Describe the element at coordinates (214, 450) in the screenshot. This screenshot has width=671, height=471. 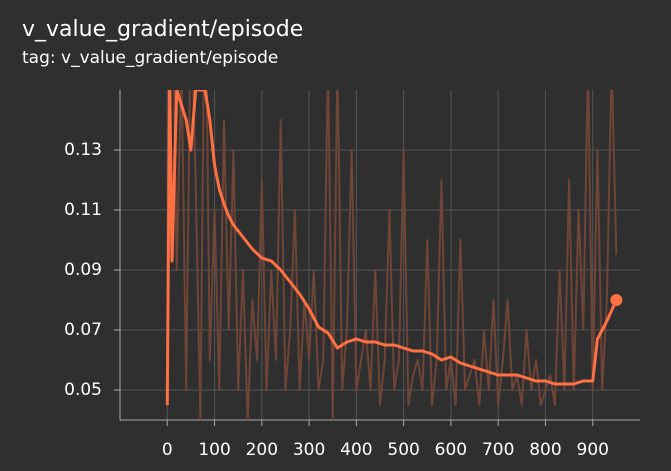
I see `x-tick-label: 100` at that location.